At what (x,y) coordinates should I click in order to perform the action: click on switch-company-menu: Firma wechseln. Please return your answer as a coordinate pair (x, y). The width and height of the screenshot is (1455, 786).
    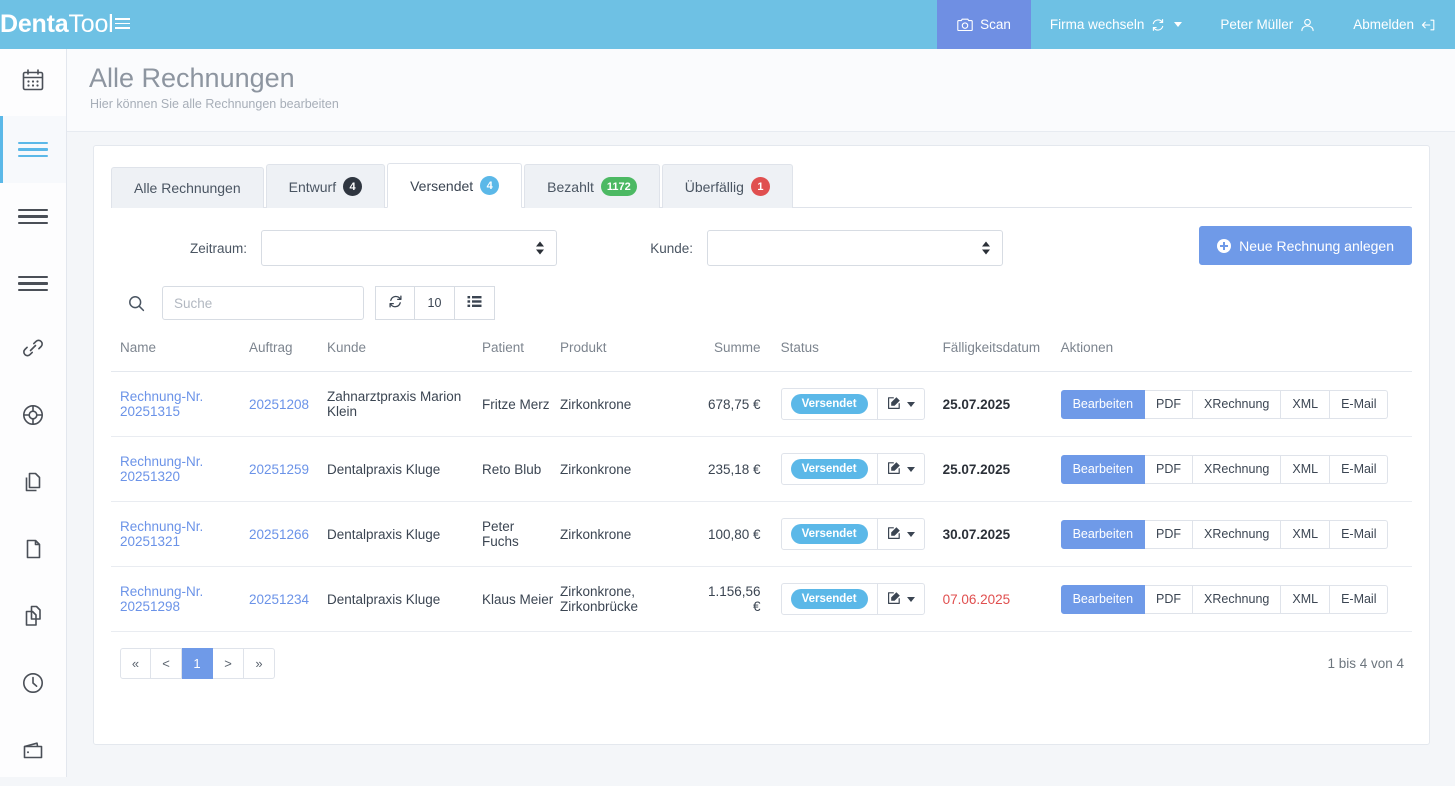
    Looking at the image, I should click on (1116, 24).